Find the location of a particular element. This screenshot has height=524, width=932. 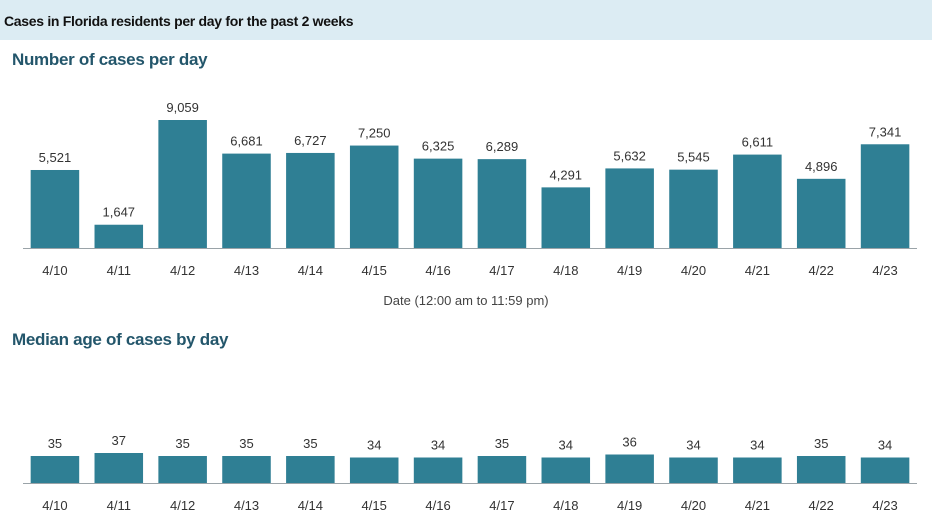

age-tick-label: 4/23 is located at coordinates (884, 505).